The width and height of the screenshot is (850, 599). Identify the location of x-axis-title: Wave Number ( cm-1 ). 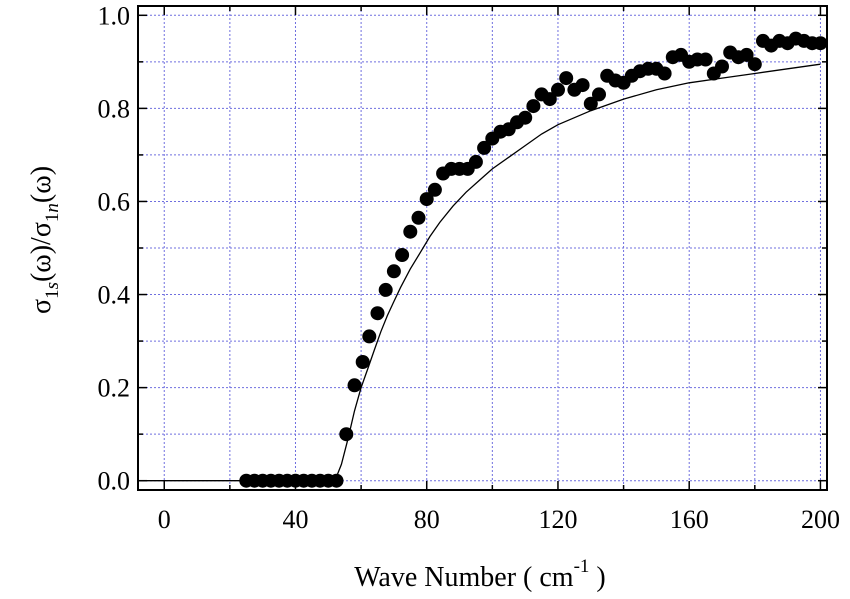
(479, 574).